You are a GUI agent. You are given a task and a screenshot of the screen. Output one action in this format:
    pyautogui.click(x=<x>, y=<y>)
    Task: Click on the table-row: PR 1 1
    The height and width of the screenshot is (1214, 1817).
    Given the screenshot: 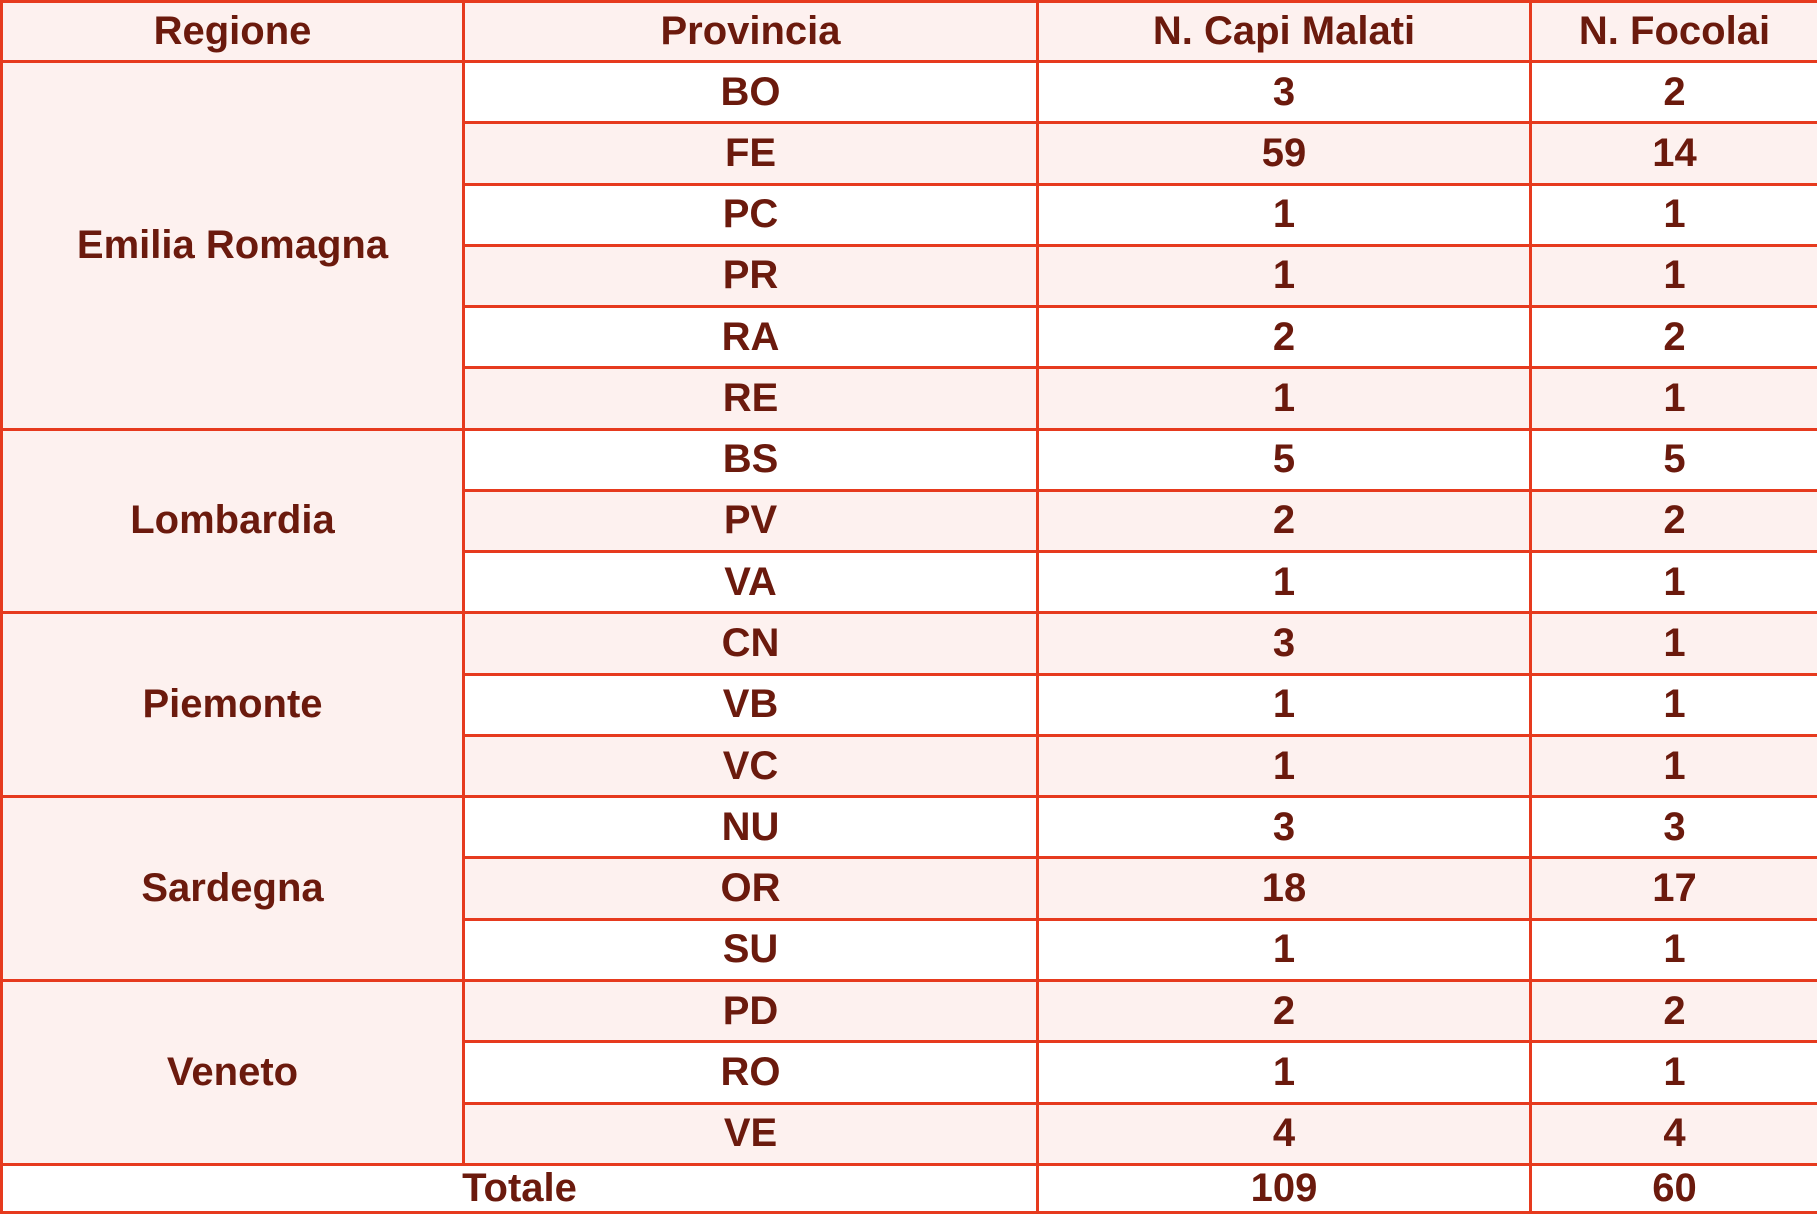 What is the action you would take?
    pyautogui.click(x=909, y=276)
    